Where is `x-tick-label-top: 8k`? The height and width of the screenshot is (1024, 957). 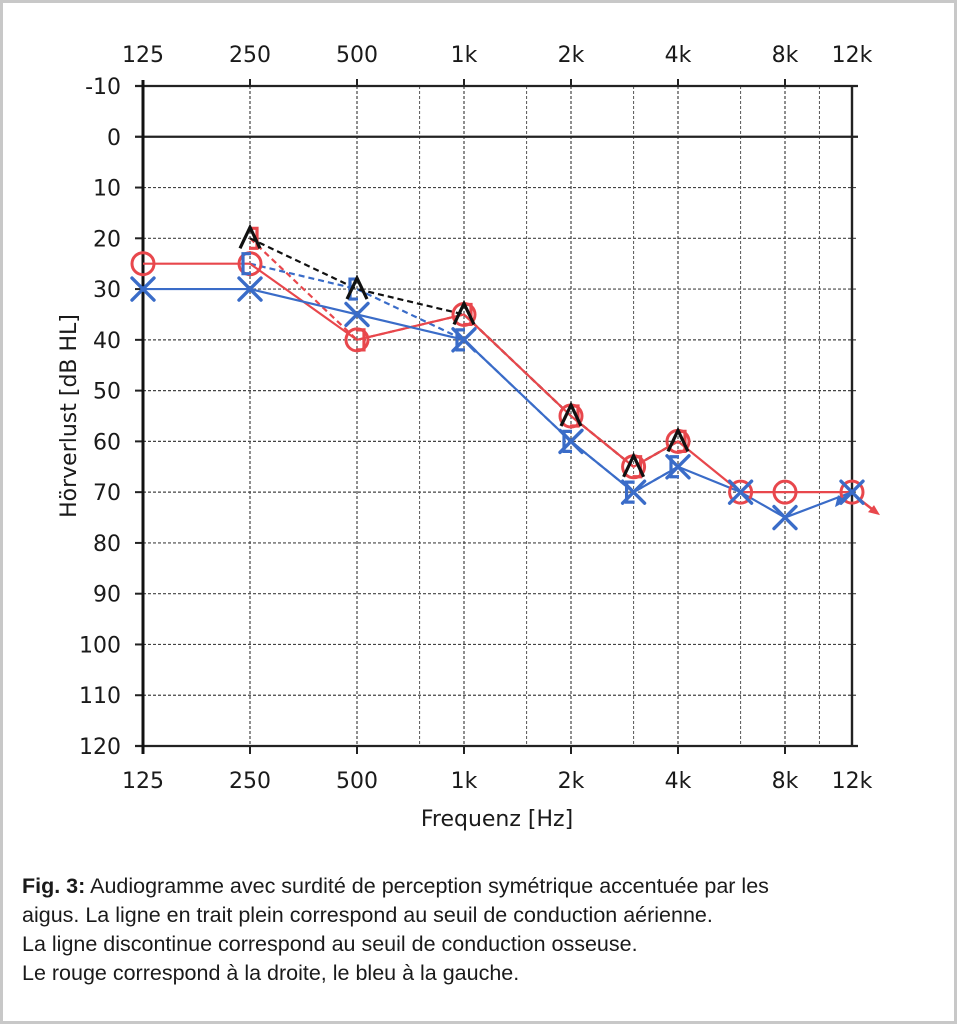 x-tick-label-top: 8k is located at coordinates (785, 55).